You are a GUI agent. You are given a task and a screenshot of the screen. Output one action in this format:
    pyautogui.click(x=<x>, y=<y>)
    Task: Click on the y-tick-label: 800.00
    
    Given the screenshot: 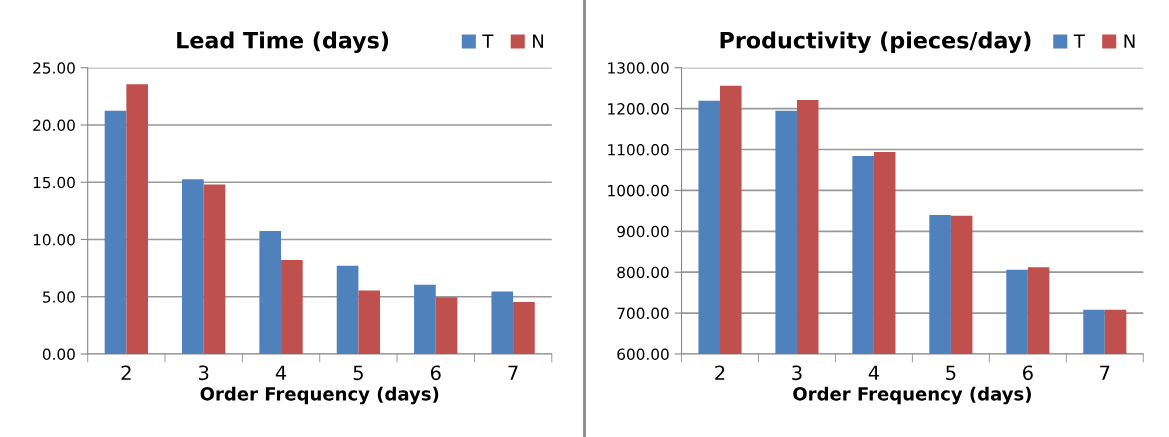 What is the action you would take?
    pyautogui.click(x=643, y=272)
    